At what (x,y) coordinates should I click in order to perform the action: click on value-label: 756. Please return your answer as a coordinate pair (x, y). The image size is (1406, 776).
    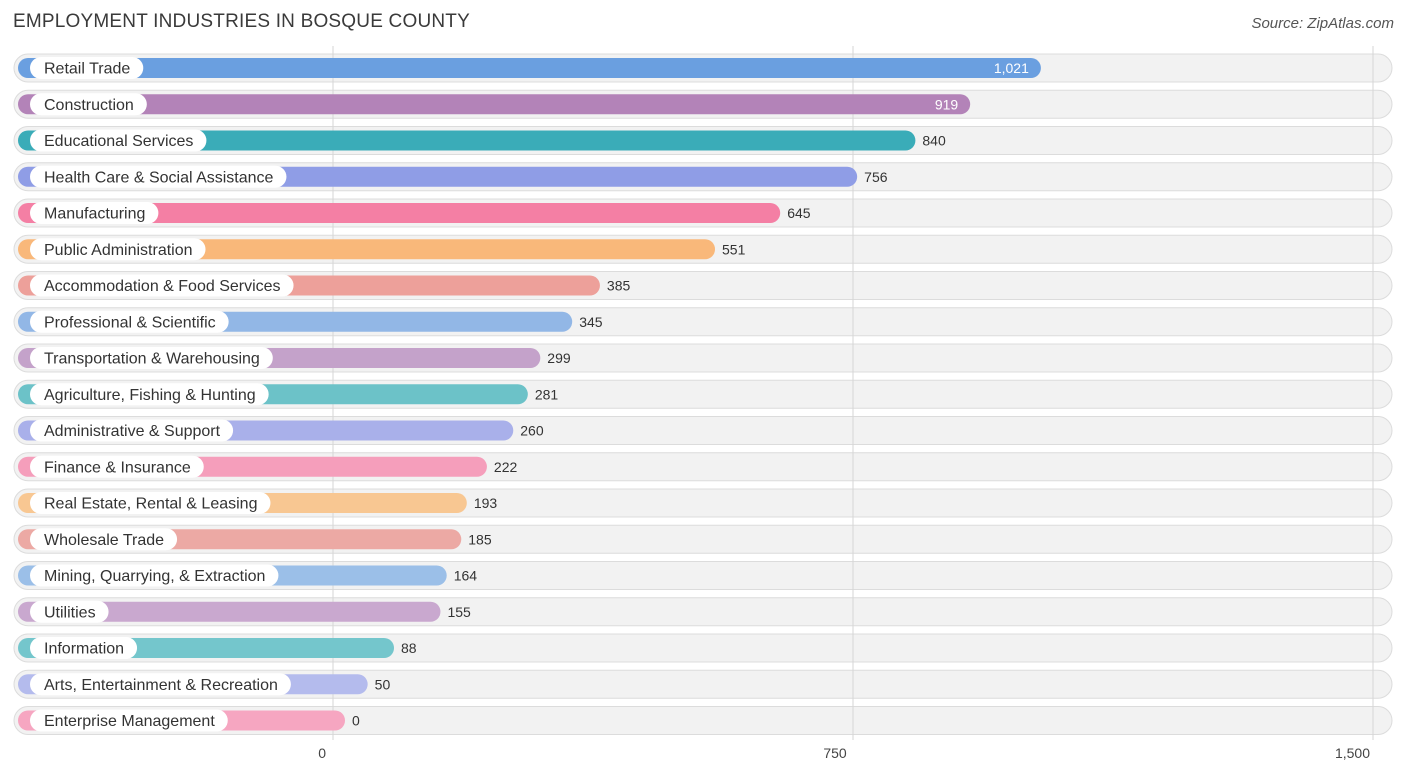
    Looking at the image, I should click on (876, 177).